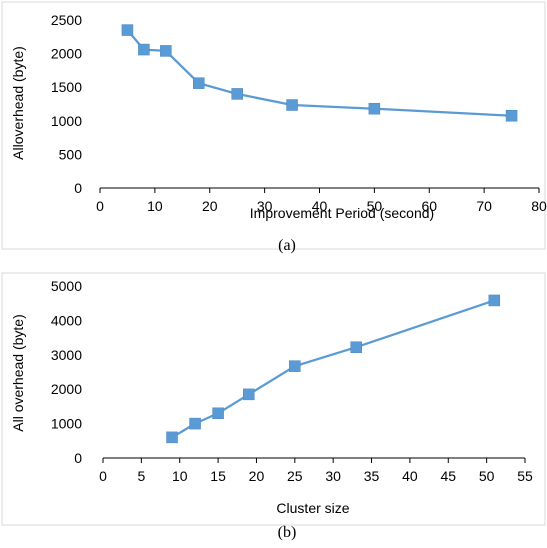 Image resolution: width=547 pixels, height=548 pixels. I want to click on x-tick-label: 70, so click(484, 206).